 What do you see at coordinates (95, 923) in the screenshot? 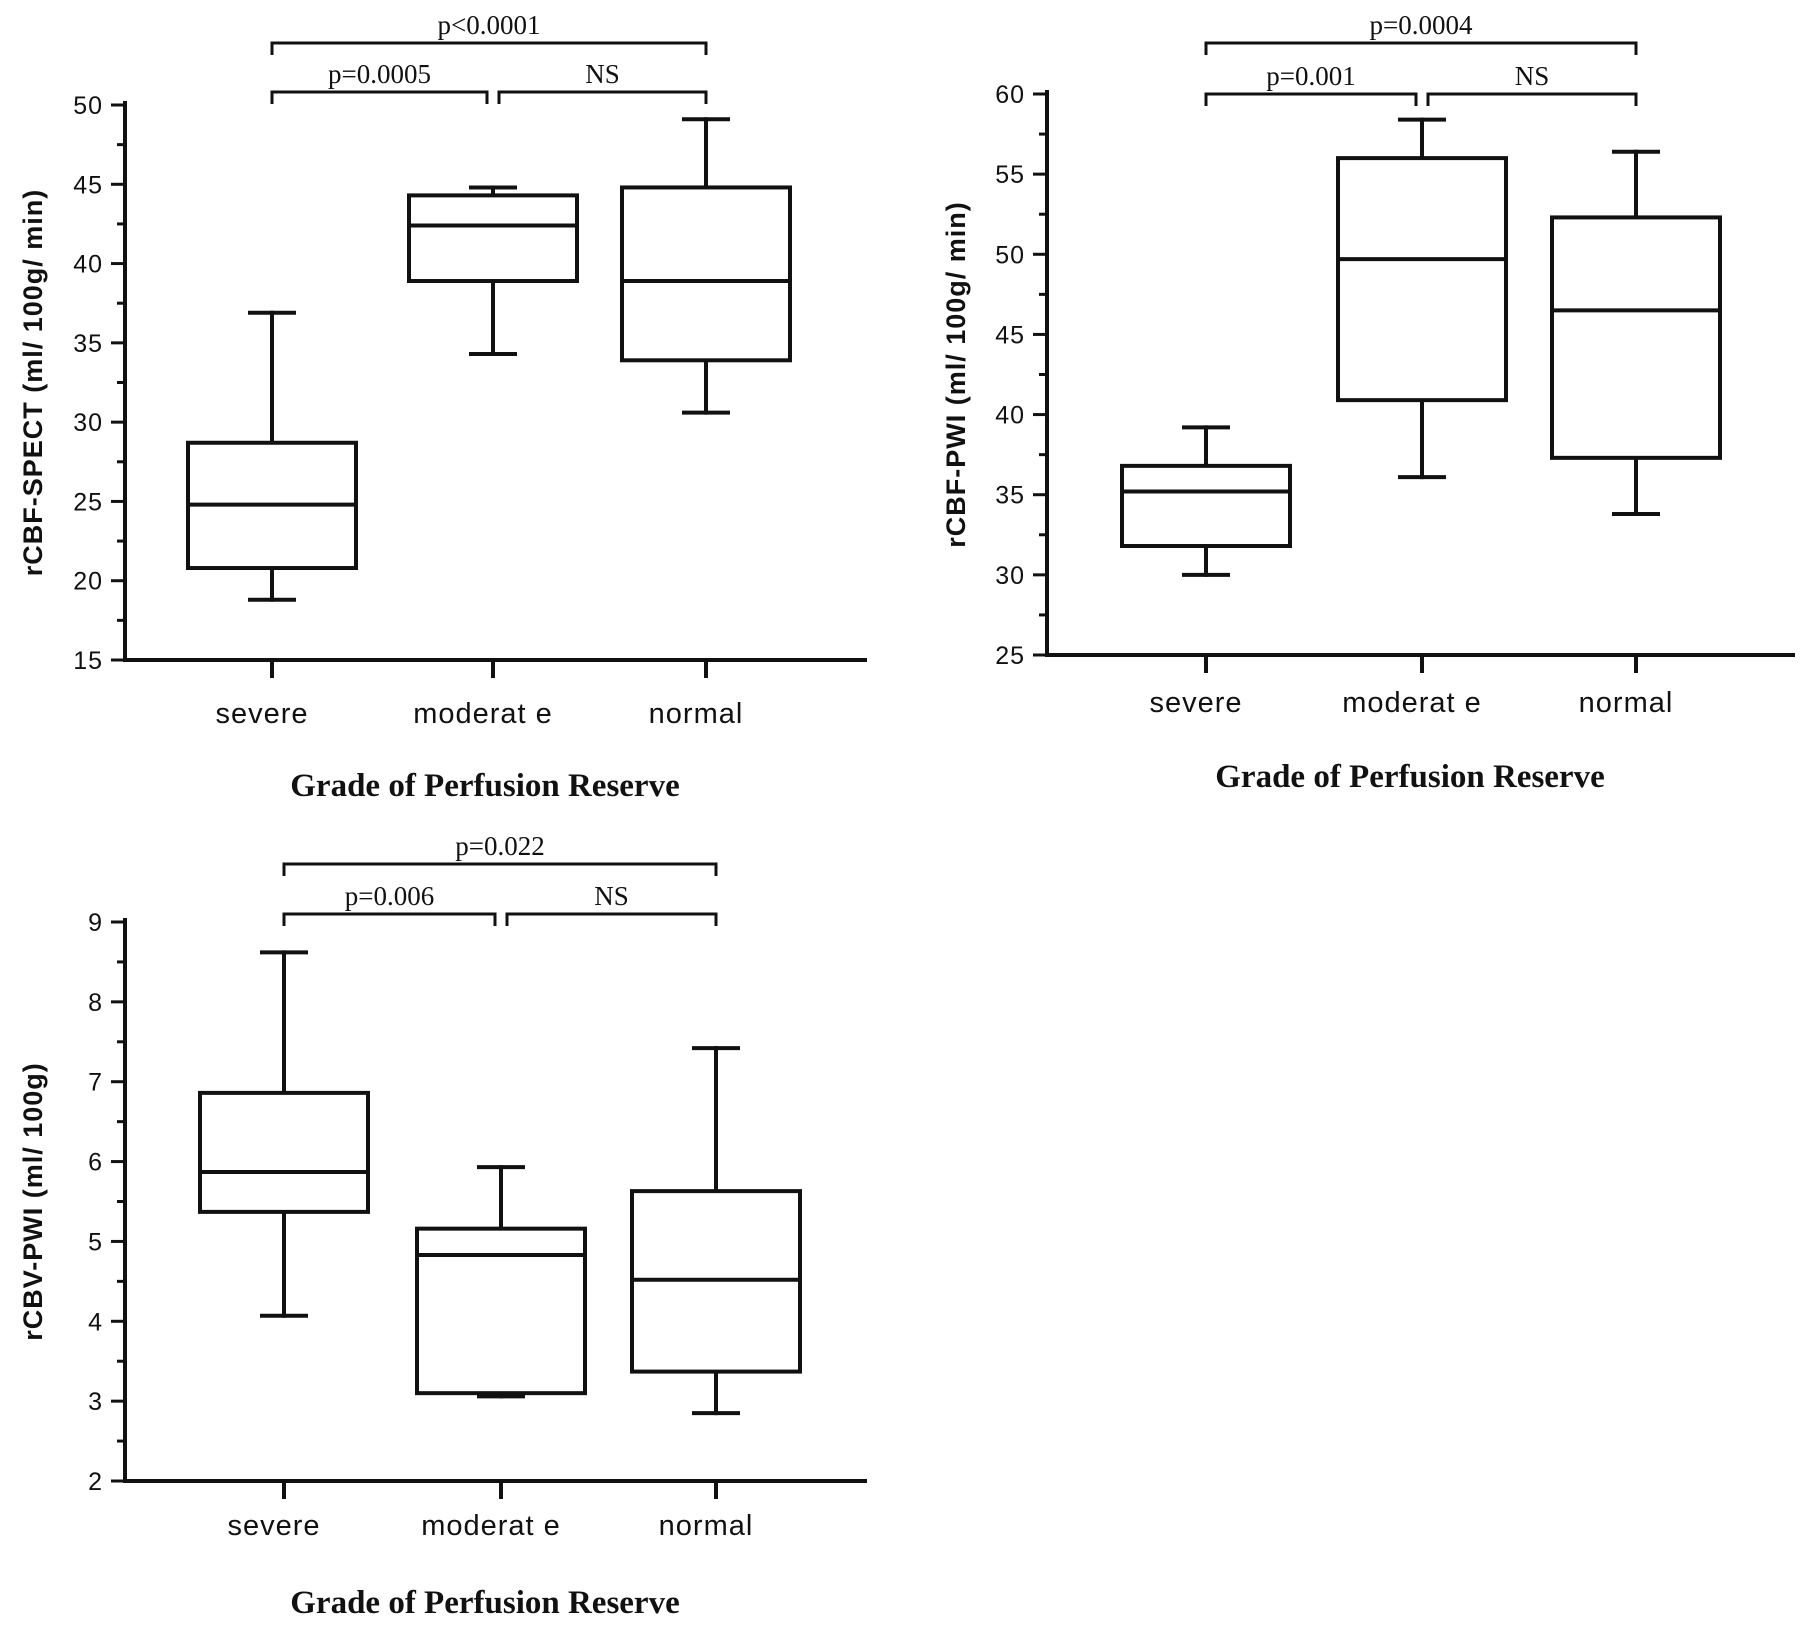
I see `y-tick-label: 9` at bounding box center [95, 923].